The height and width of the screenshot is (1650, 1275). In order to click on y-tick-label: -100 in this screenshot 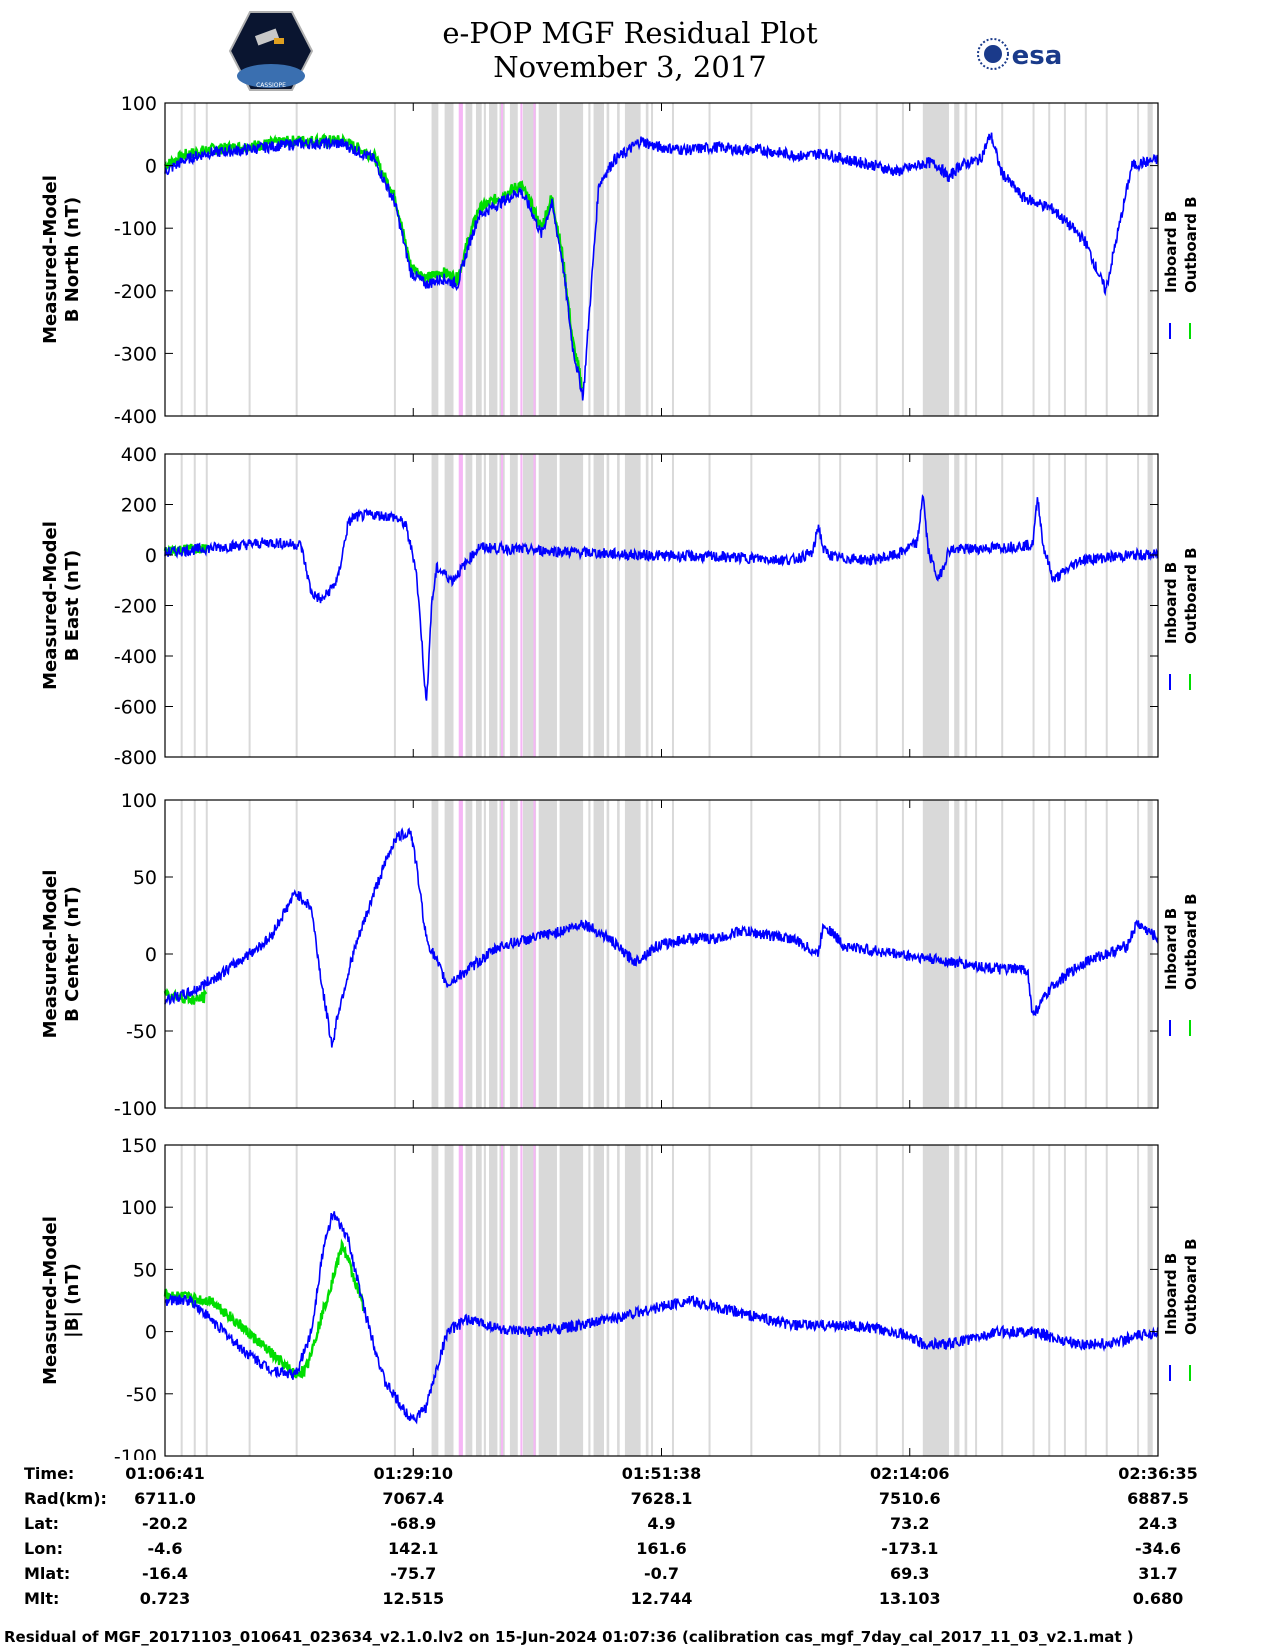, I will do `click(135, 1453)`.